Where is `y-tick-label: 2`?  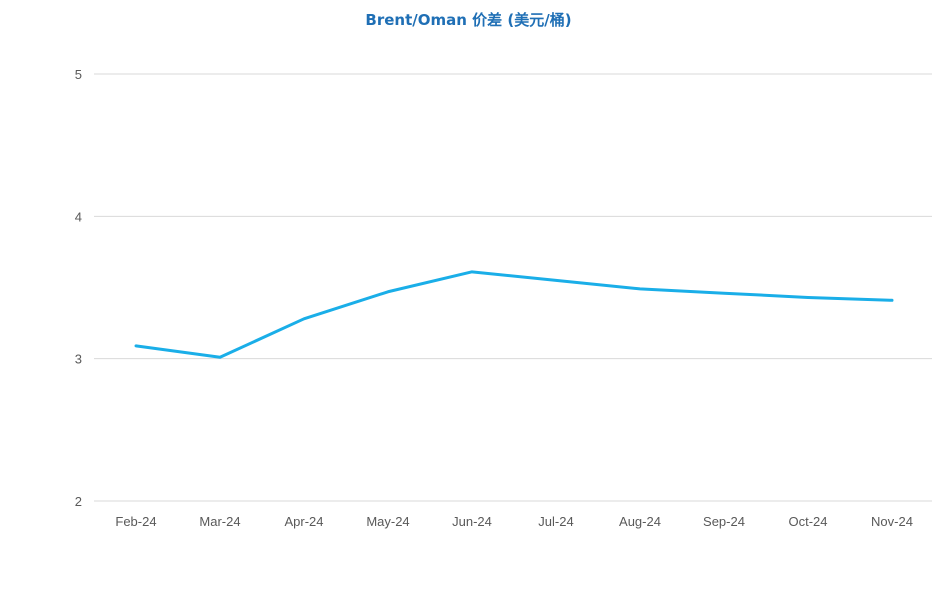 y-tick-label: 2 is located at coordinates (78, 501).